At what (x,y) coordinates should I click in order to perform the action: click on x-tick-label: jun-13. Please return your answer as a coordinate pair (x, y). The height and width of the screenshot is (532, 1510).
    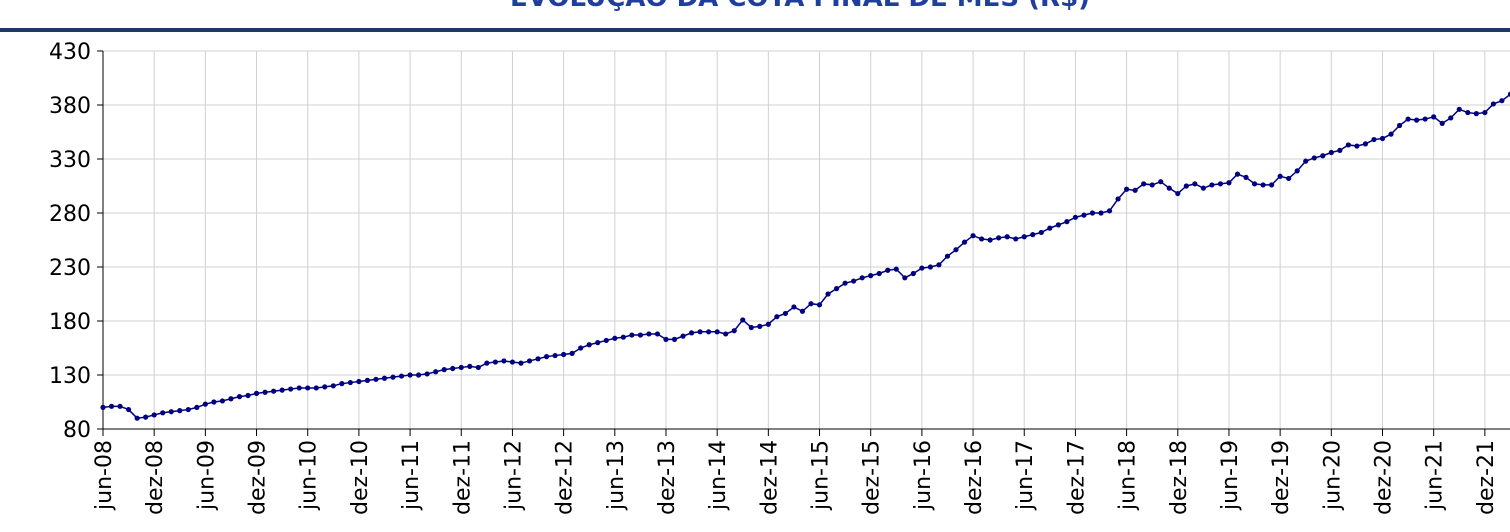
    Looking at the image, I should click on (616, 475).